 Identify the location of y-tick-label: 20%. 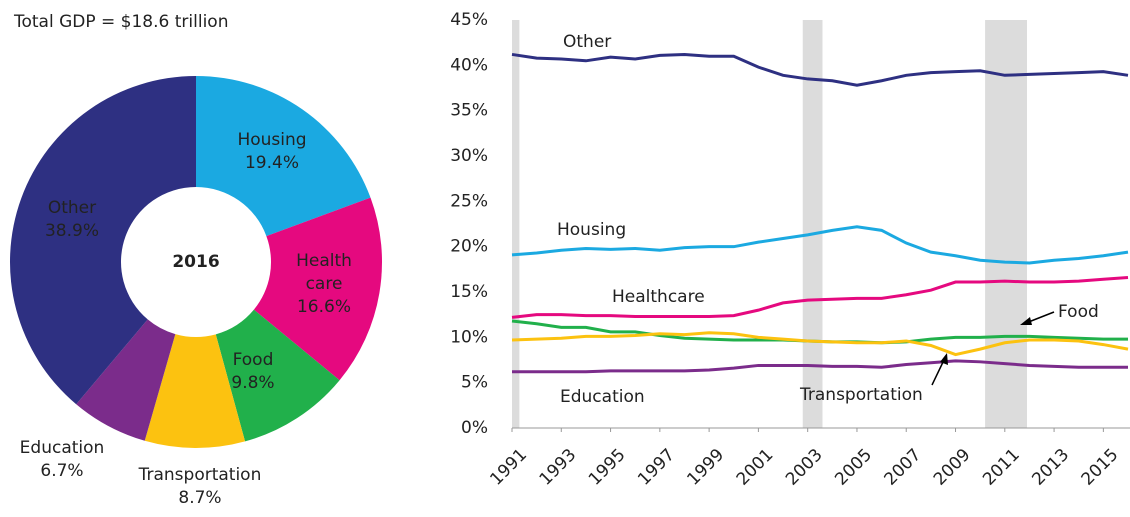
(469, 247).